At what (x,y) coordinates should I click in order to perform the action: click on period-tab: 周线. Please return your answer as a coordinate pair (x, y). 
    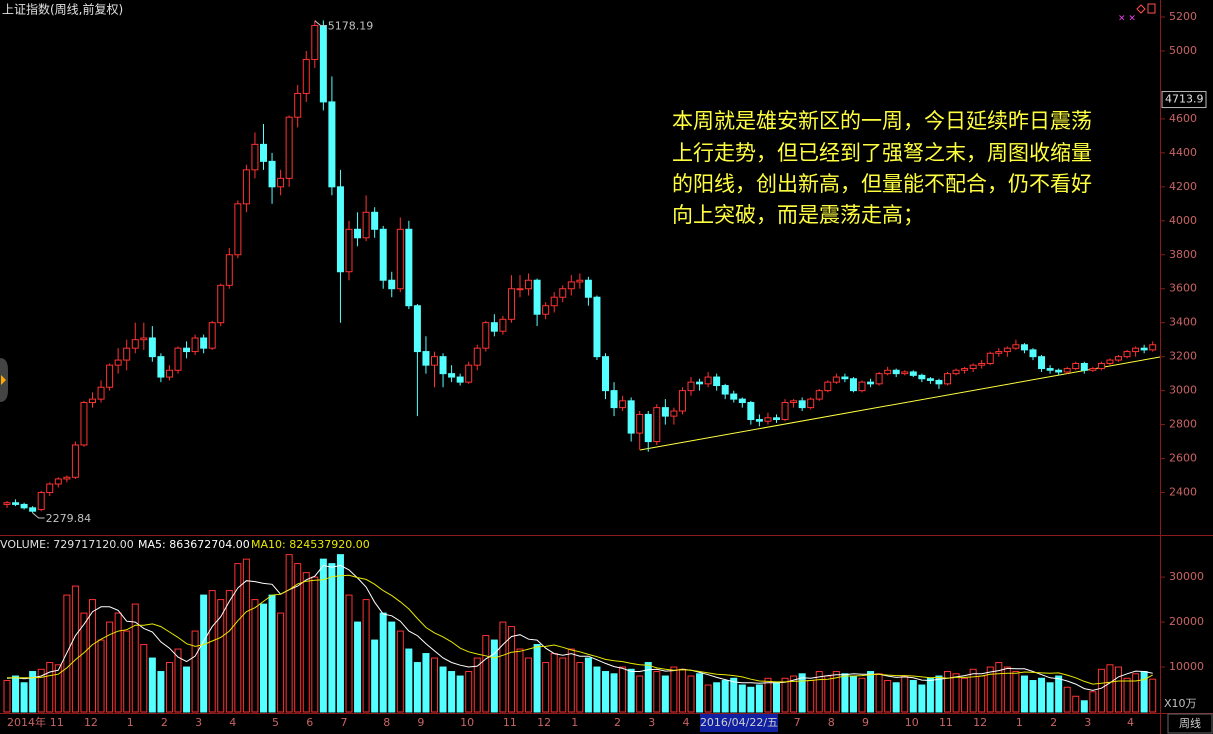
    Looking at the image, I should click on (1190, 723).